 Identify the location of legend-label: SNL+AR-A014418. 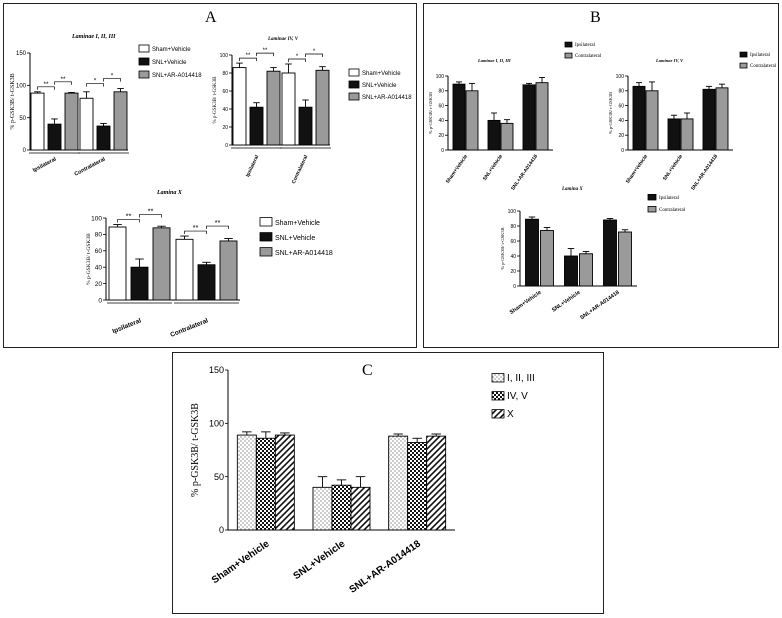
(387, 98).